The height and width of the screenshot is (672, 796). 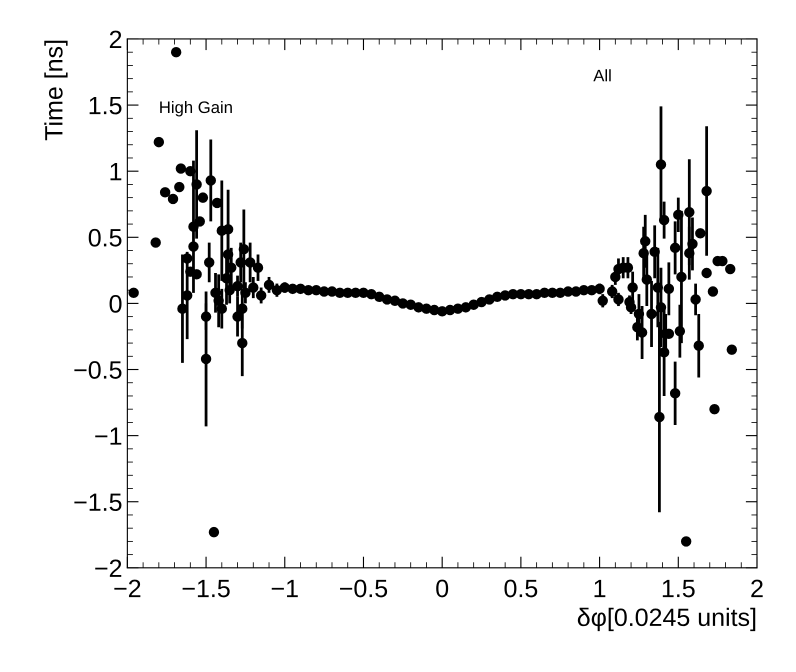 What do you see at coordinates (442, 589) in the screenshot?
I see `x-tick-label: 0` at bounding box center [442, 589].